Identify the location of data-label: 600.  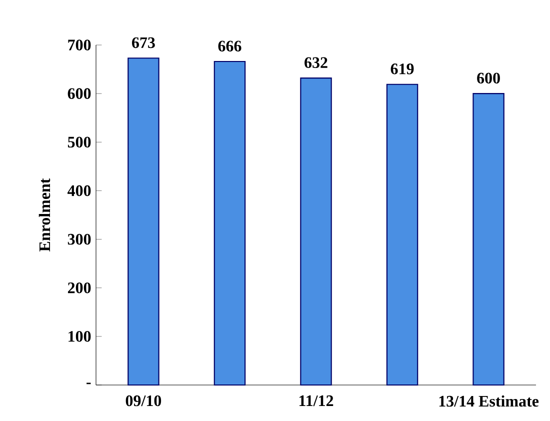
(488, 78).